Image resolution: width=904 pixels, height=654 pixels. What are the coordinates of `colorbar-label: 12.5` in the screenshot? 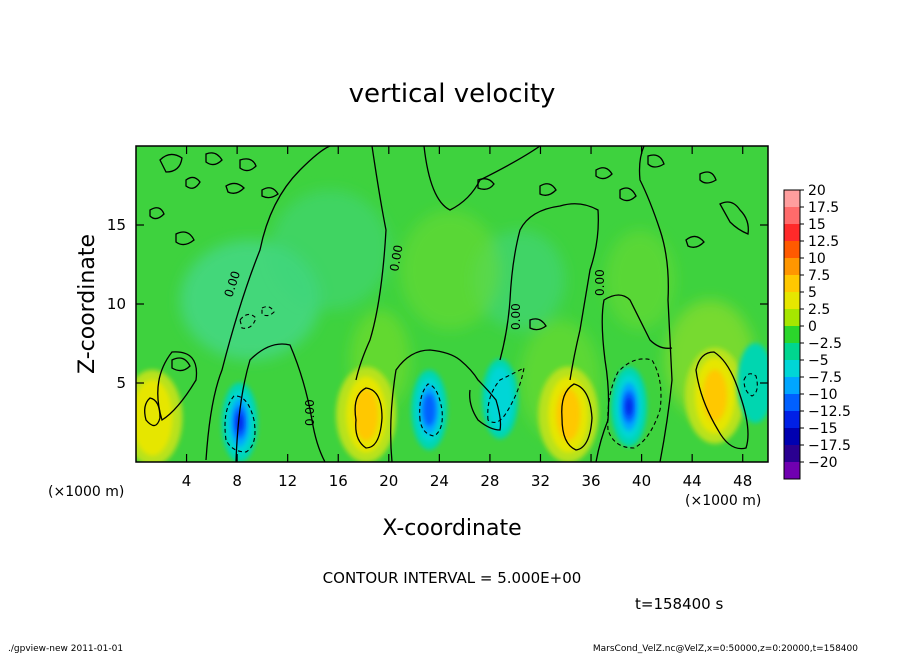 It's located at (823, 242).